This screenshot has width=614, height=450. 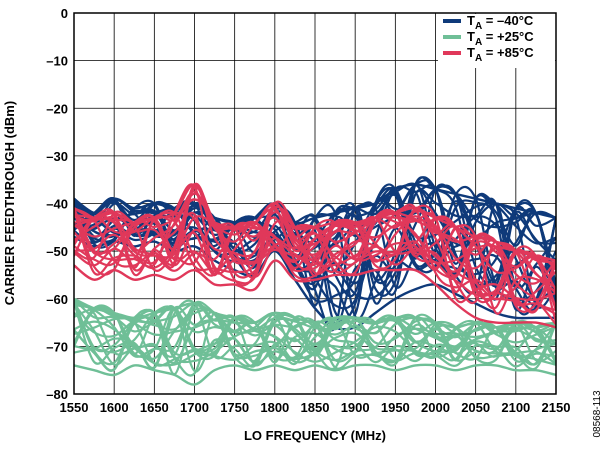 What do you see at coordinates (57, 394) in the screenshot?
I see `y-tick-label: –80` at bounding box center [57, 394].